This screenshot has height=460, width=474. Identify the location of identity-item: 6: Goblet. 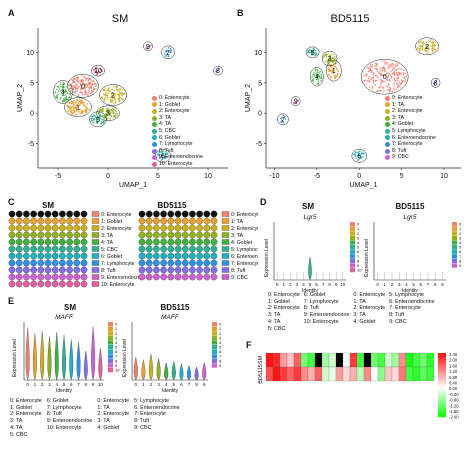
(70, 401).